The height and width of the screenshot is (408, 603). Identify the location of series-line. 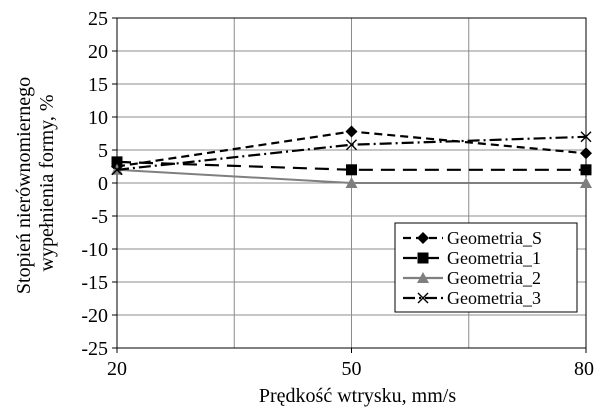
(351, 165).